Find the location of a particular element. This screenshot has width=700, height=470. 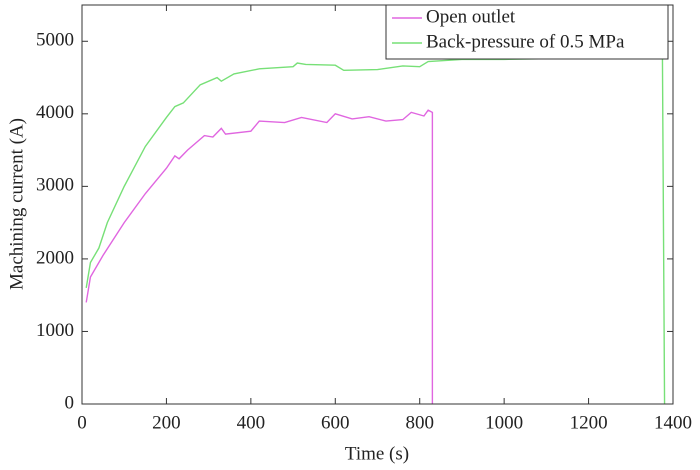

x-tick-label: 400 is located at coordinates (251, 422).